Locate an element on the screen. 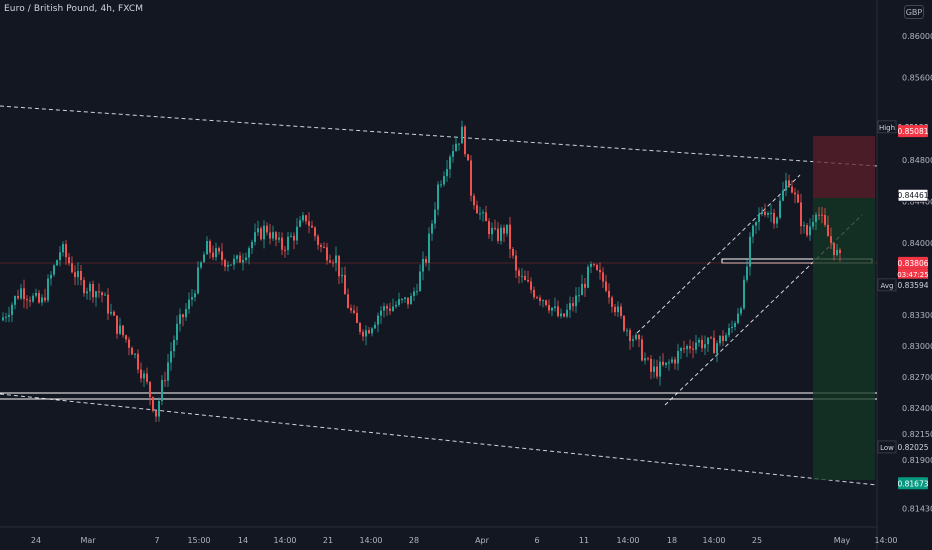 The image size is (932, 550). price-tag-label: High is located at coordinates (887, 128).